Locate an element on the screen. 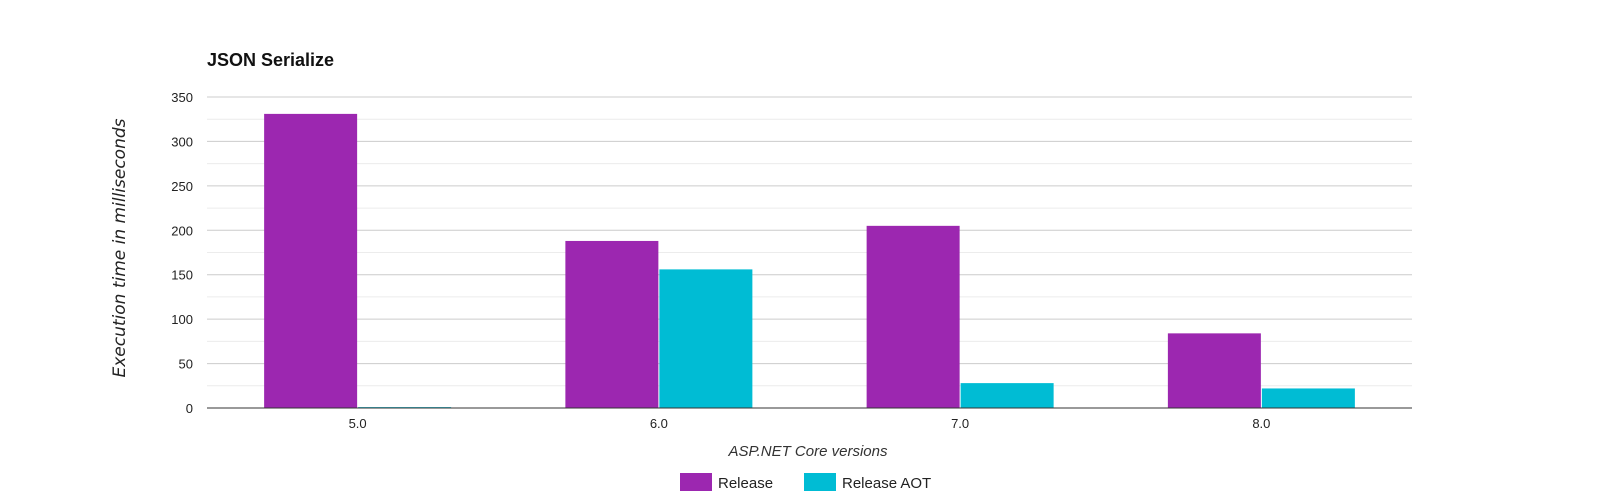 The image size is (1603, 500). y-tick-label: 0 is located at coordinates (189, 408).